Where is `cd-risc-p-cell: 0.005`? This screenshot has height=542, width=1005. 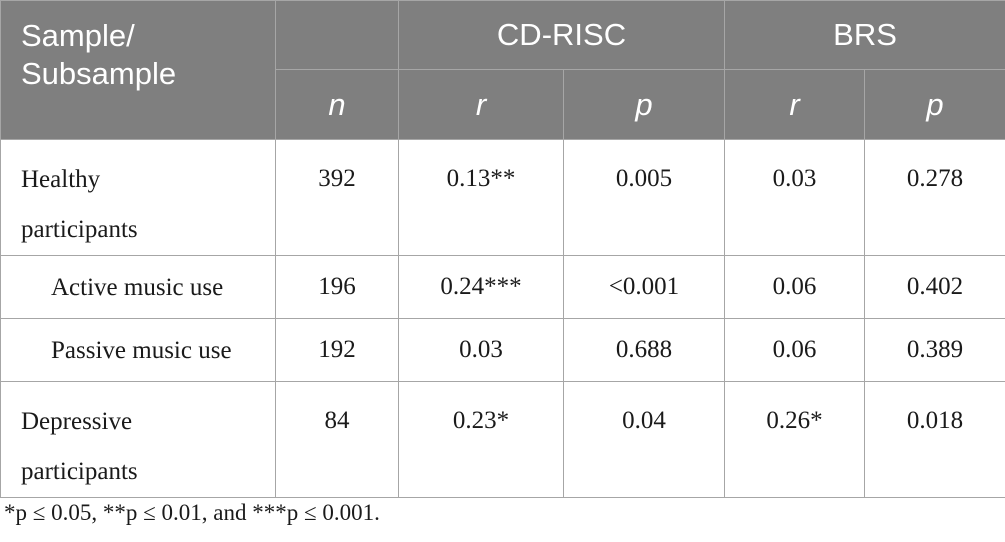
cd-risc-p-cell: 0.005 is located at coordinates (644, 197).